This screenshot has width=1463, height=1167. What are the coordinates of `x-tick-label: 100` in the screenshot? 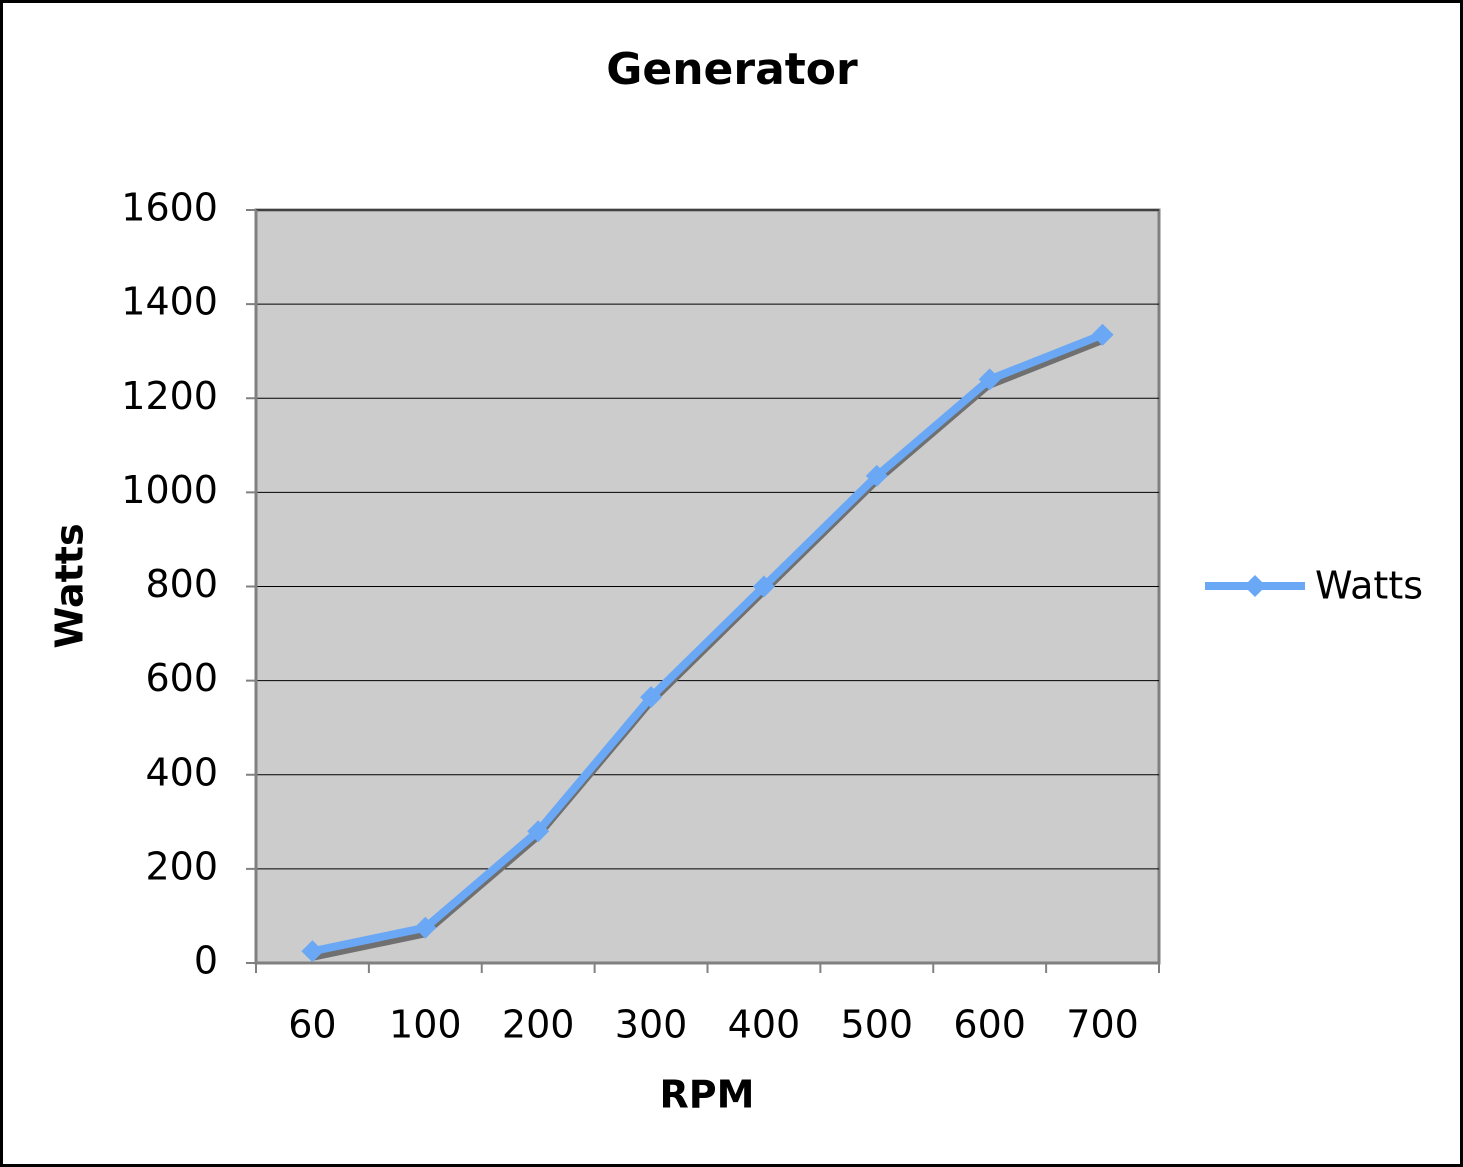 It's located at (425, 1025).